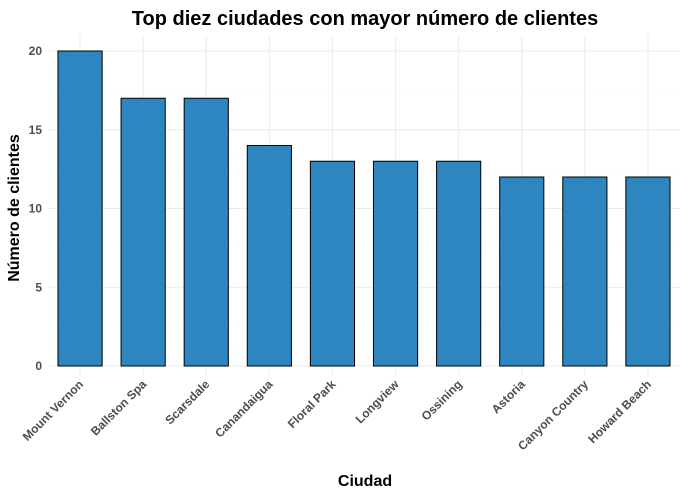 This screenshot has height=497, width=690. I want to click on x-tick-label: Astoria, so click(508, 396).